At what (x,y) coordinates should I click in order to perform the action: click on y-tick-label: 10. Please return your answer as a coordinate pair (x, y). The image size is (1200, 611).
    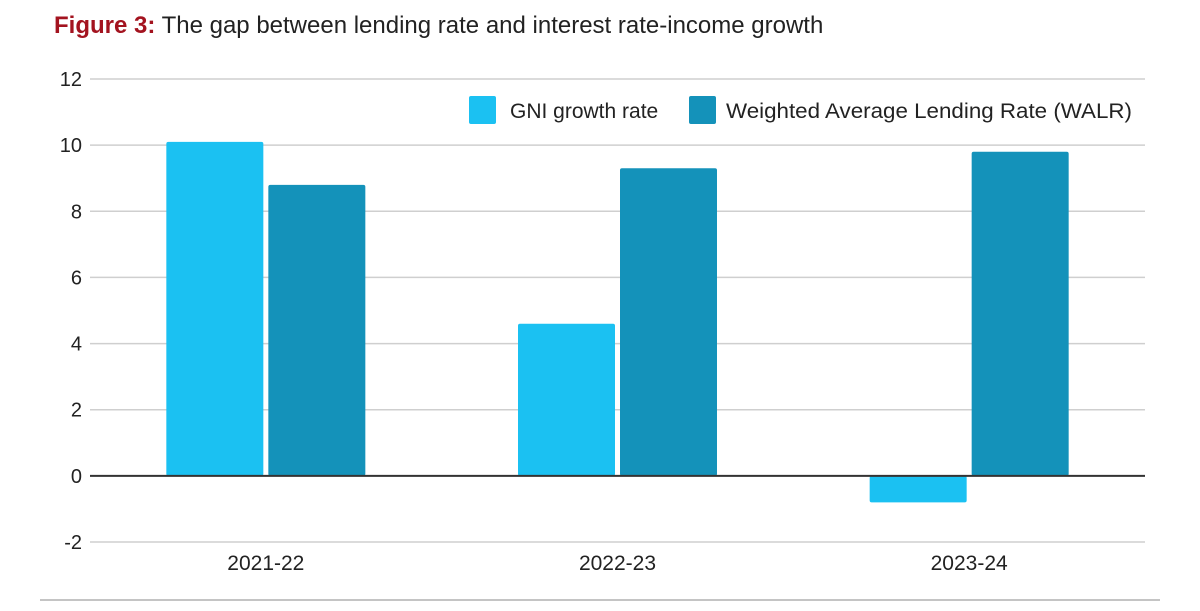
    Looking at the image, I should click on (71, 146).